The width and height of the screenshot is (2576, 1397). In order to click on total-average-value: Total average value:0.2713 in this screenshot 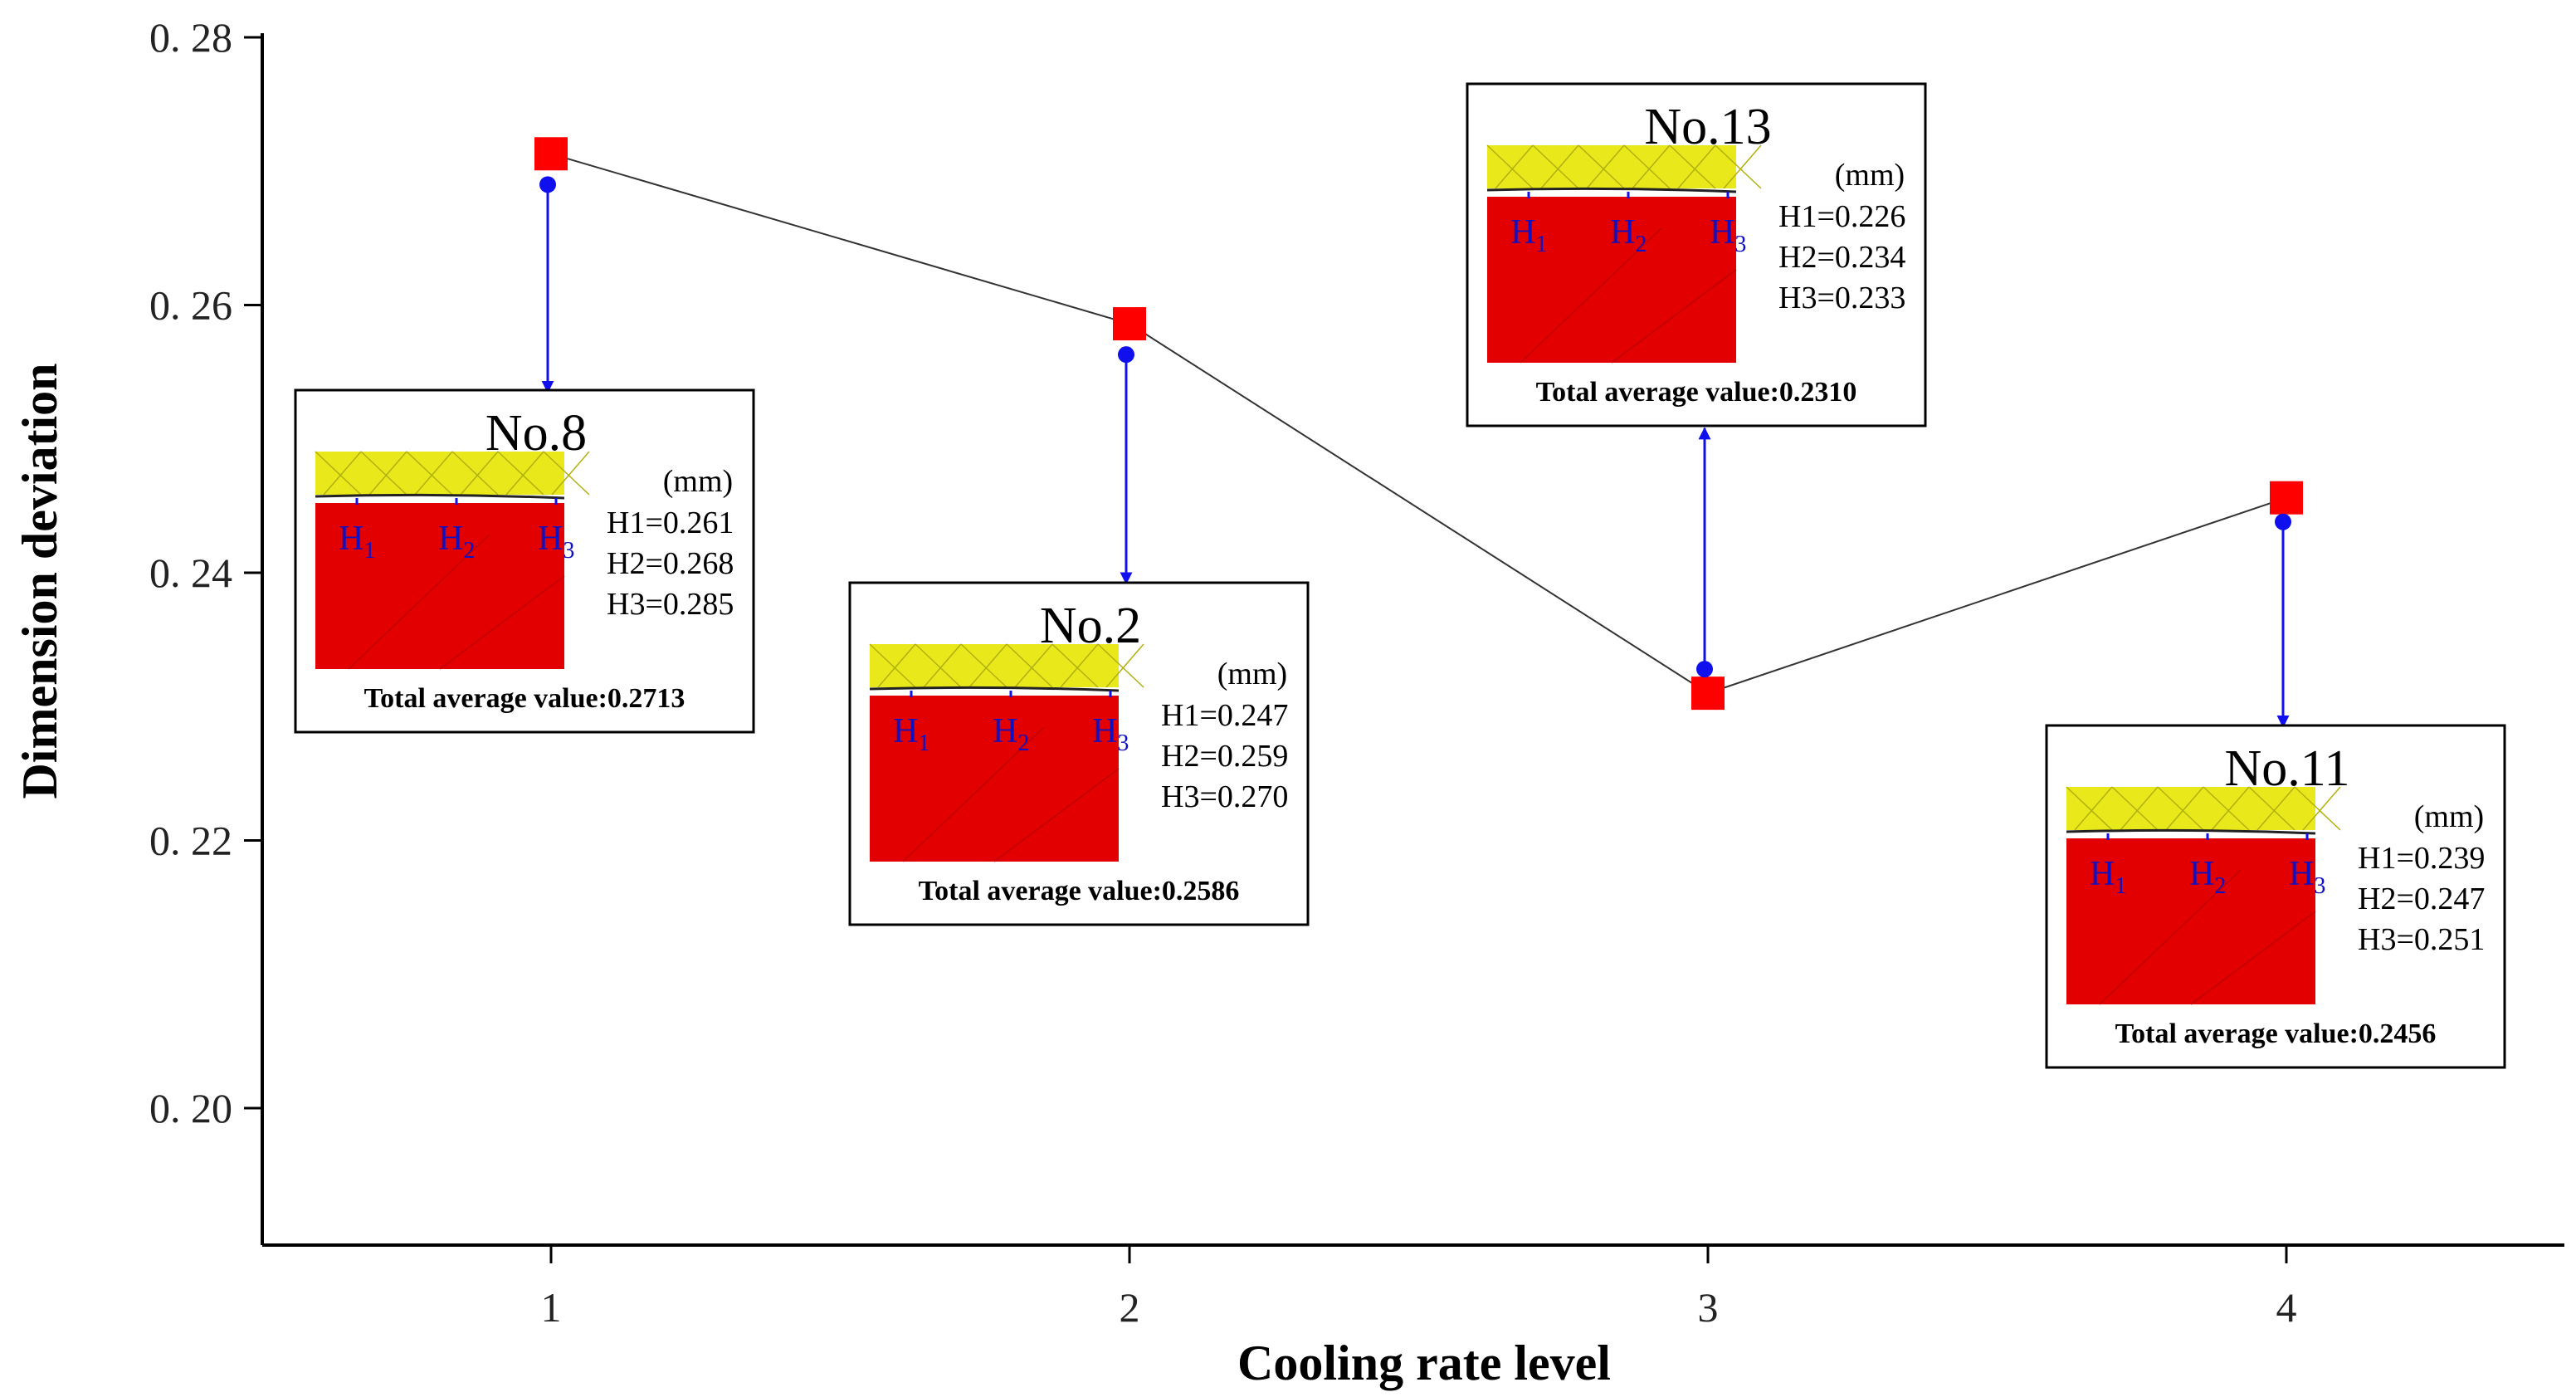, I will do `click(525, 698)`.